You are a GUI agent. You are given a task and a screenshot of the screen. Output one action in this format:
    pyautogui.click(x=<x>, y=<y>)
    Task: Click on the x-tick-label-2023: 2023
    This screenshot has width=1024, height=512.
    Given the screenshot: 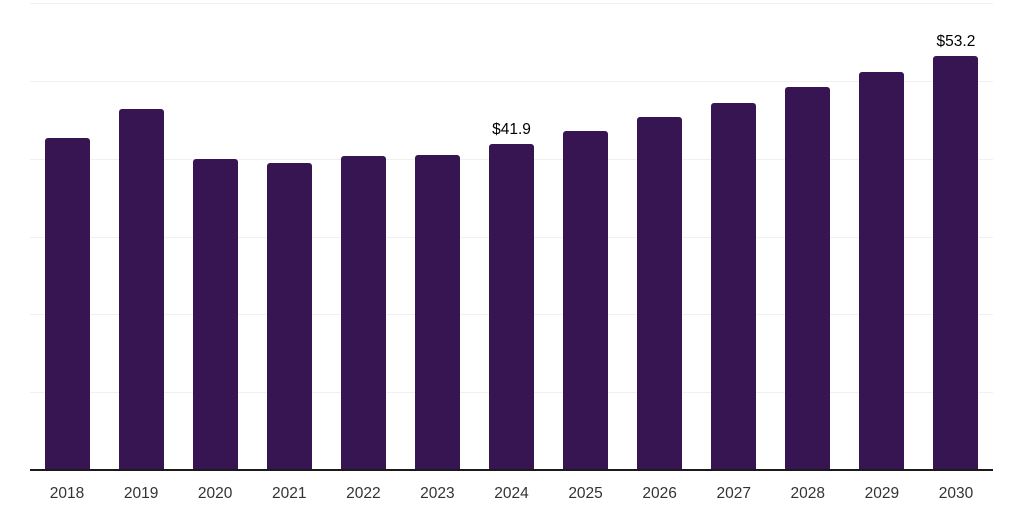 What is the action you would take?
    pyautogui.click(x=437, y=493)
    